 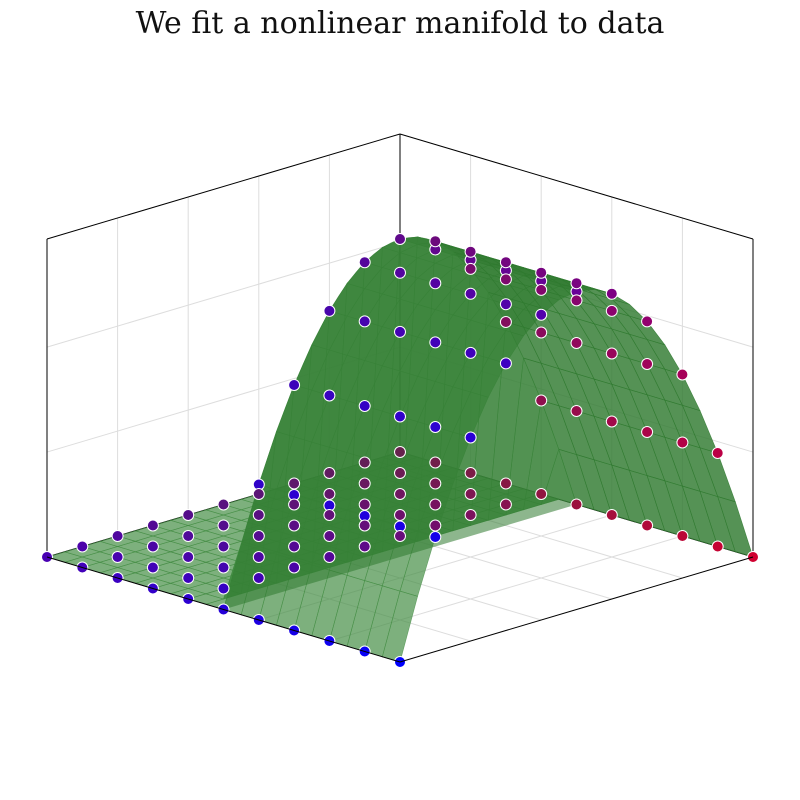 I want to click on axes-frame-front, so click(x=400, y=609).